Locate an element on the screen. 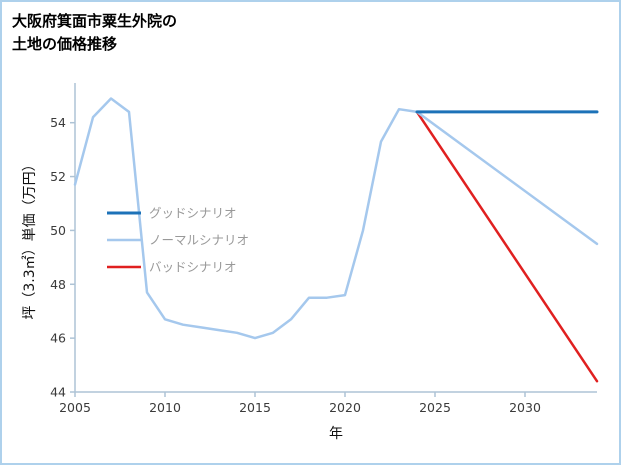 This screenshot has width=621, height=465. chart-title: 大阪府箕面市粟生外院の 土地の価格推移 is located at coordinates (94, 32).